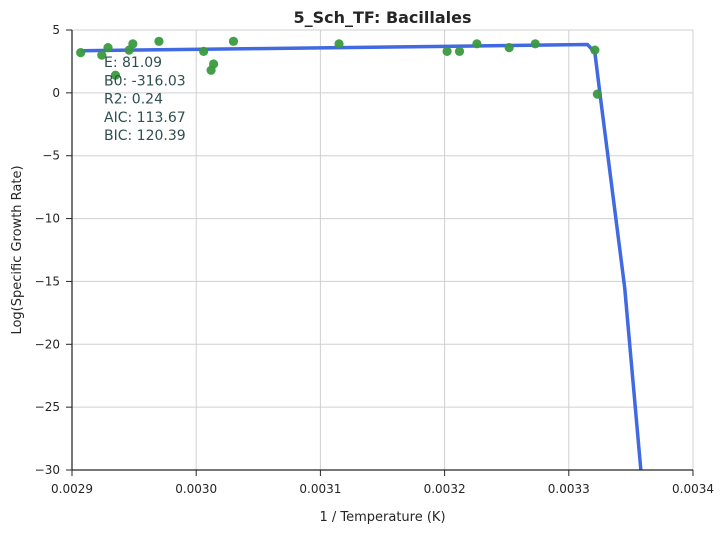 The height and width of the screenshot is (533, 723). Describe the element at coordinates (145, 81) in the screenshot. I see `fit-stat-line: B0: -316.03` at that location.